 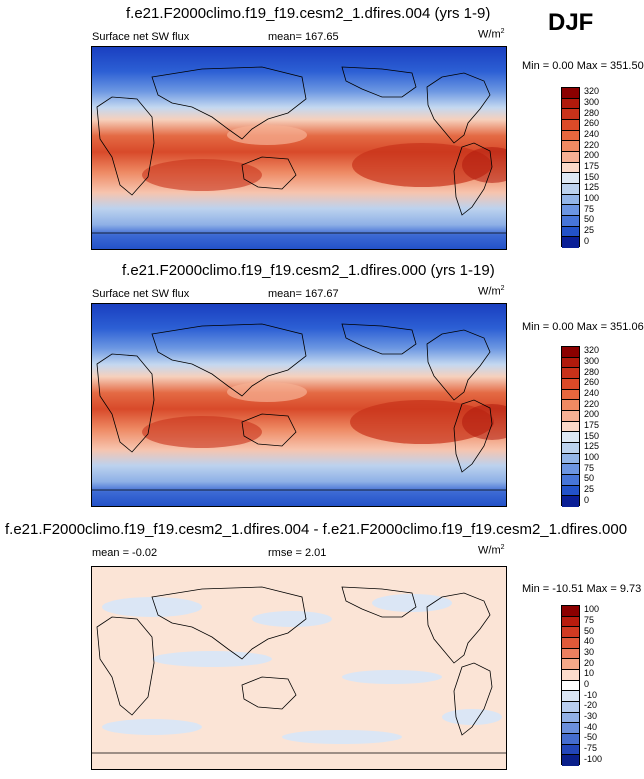 I want to click on colorbar-level-label: -100, so click(x=593, y=758).